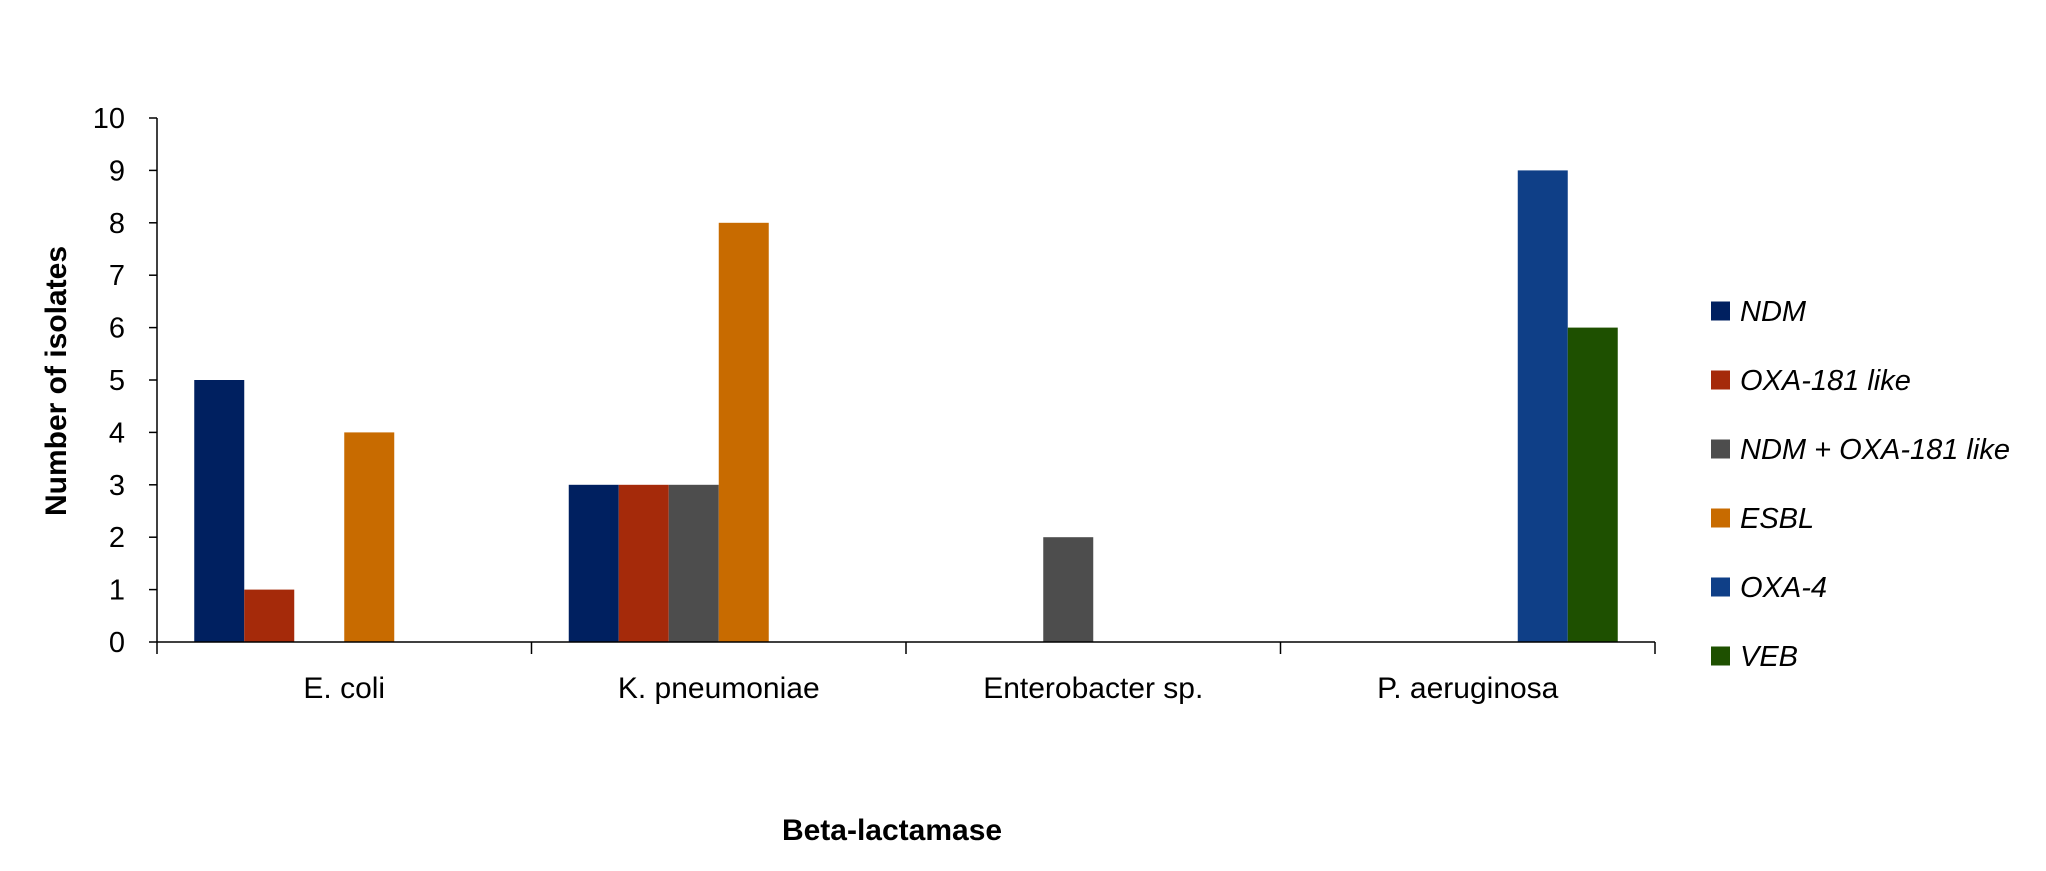 The width and height of the screenshot is (2046, 871). I want to click on legend-label: OXA-4, so click(1783, 588).